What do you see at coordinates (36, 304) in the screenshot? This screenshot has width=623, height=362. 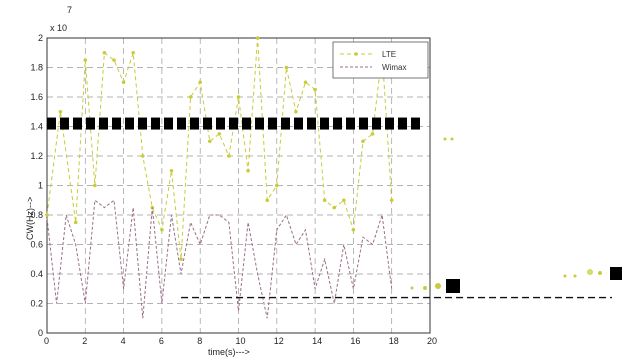 I see `y-tick-label: 0.2` at bounding box center [36, 304].